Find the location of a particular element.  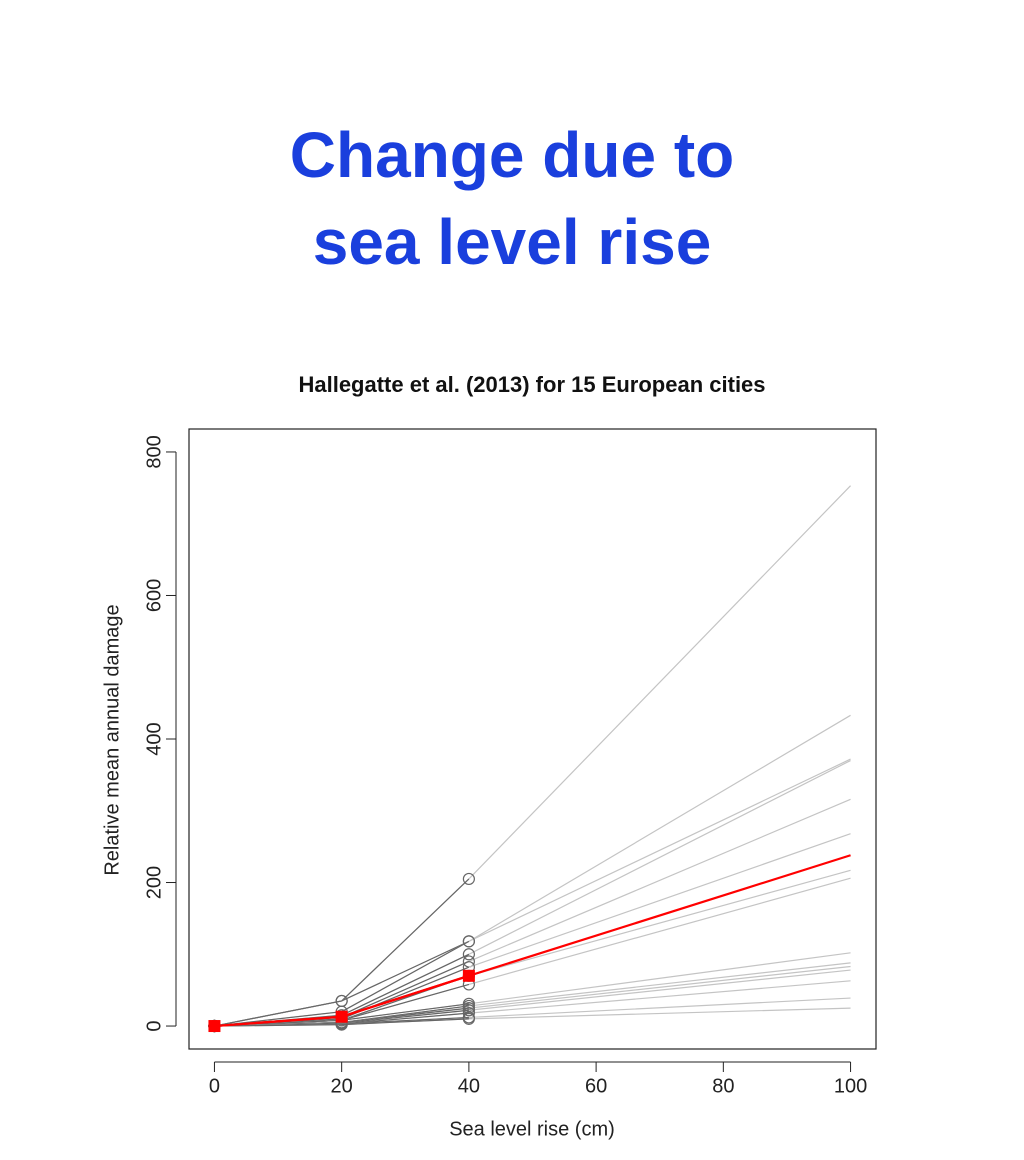

y-tick-label: 600 is located at coordinates (154, 595).